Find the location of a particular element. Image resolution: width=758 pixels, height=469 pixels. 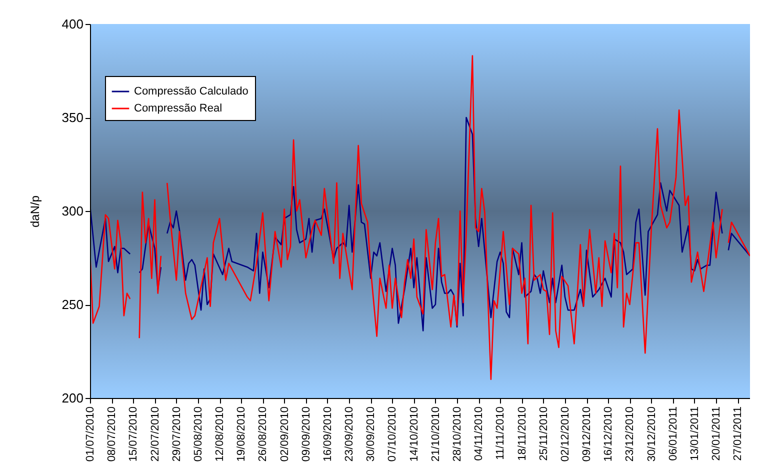

x-tick-label: 12/08/2010 is located at coordinates (220, 434).